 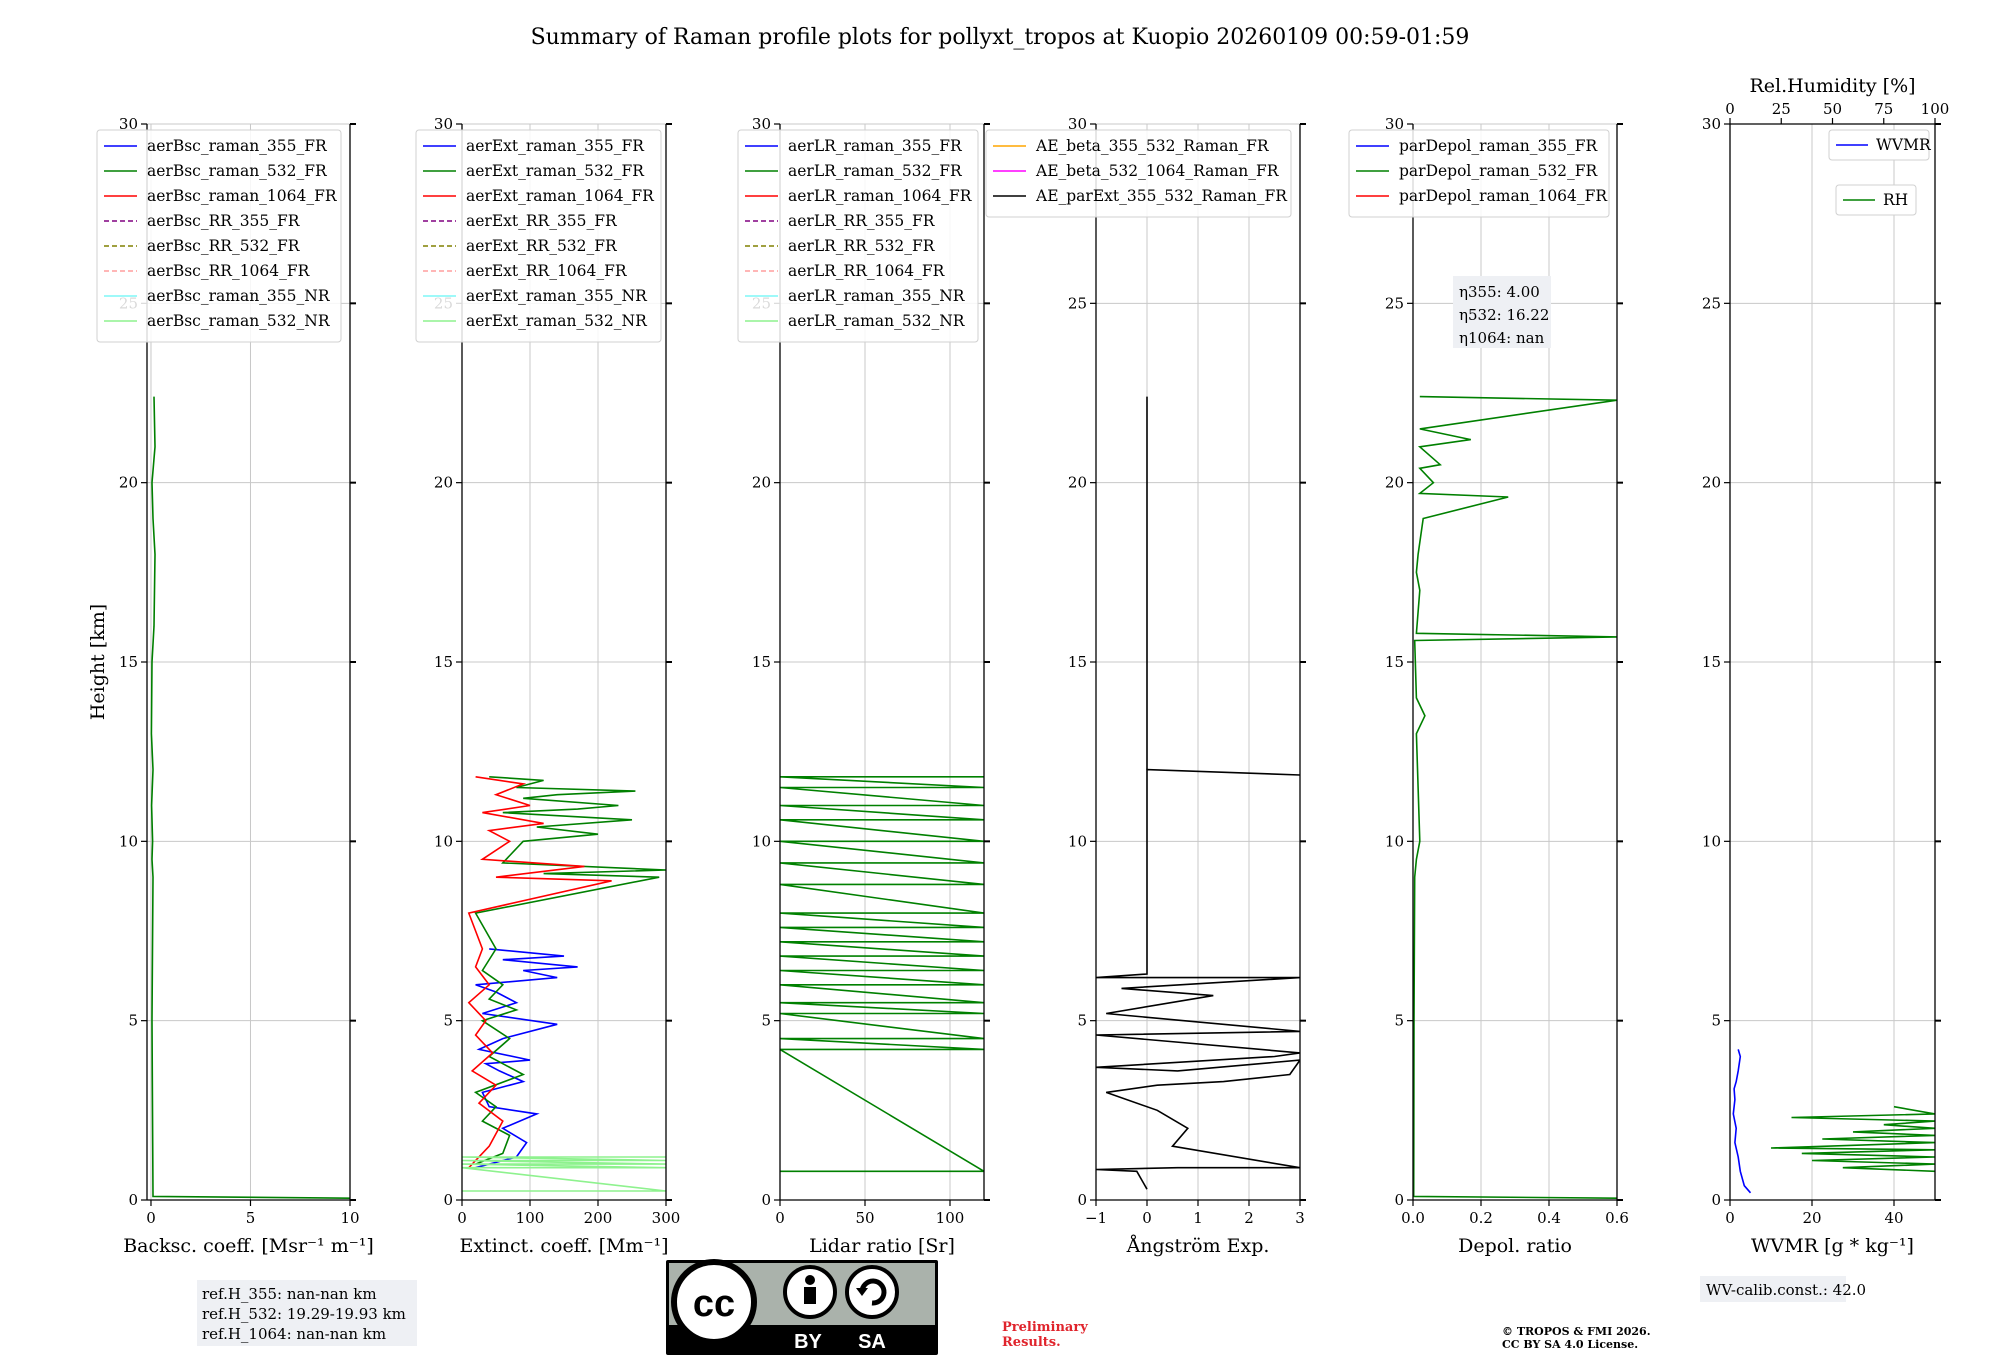 I want to click on series-aerext-raman-532-fr, so click(x=569, y=970).